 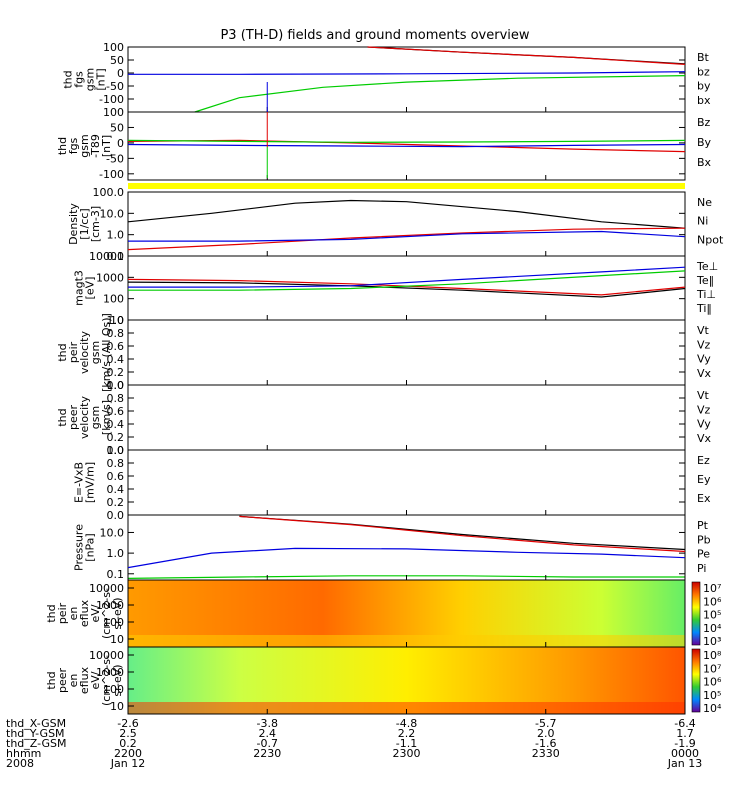 I want to click on x-tick-label: 2200, so click(x=128, y=753).